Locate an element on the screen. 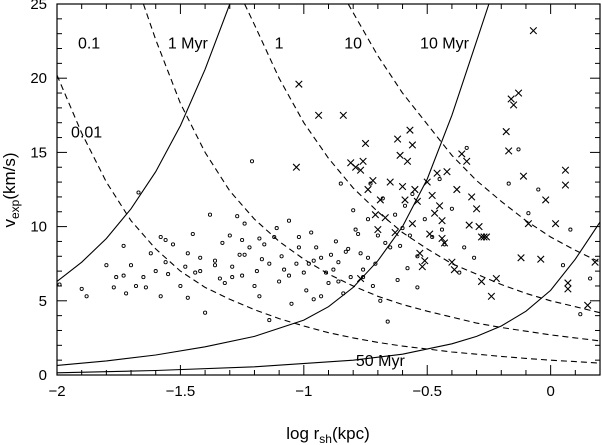 The height and width of the screenshot is (445, 602). x-axis-label-main: log r is located at coordinates (302, 433).